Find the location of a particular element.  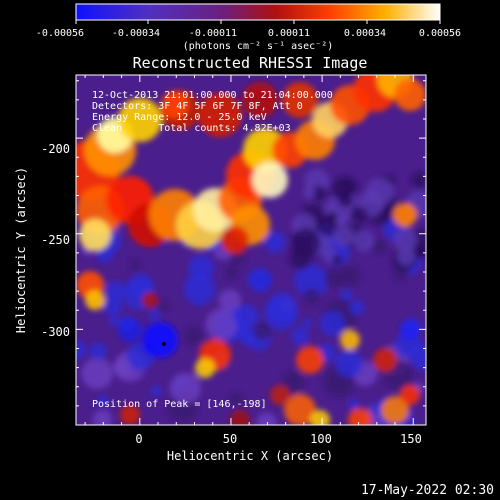

colorbar-tick-label-1: -0.00034 is located at coordinates (136, 33).